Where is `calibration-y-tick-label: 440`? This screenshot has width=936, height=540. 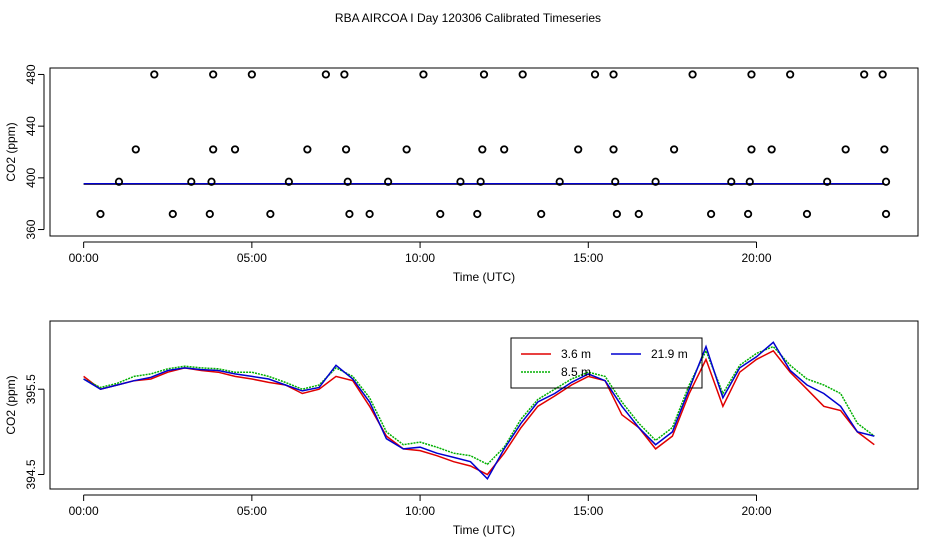
calibration-y-tick-label: 440 is located at coordinates (31, 126).